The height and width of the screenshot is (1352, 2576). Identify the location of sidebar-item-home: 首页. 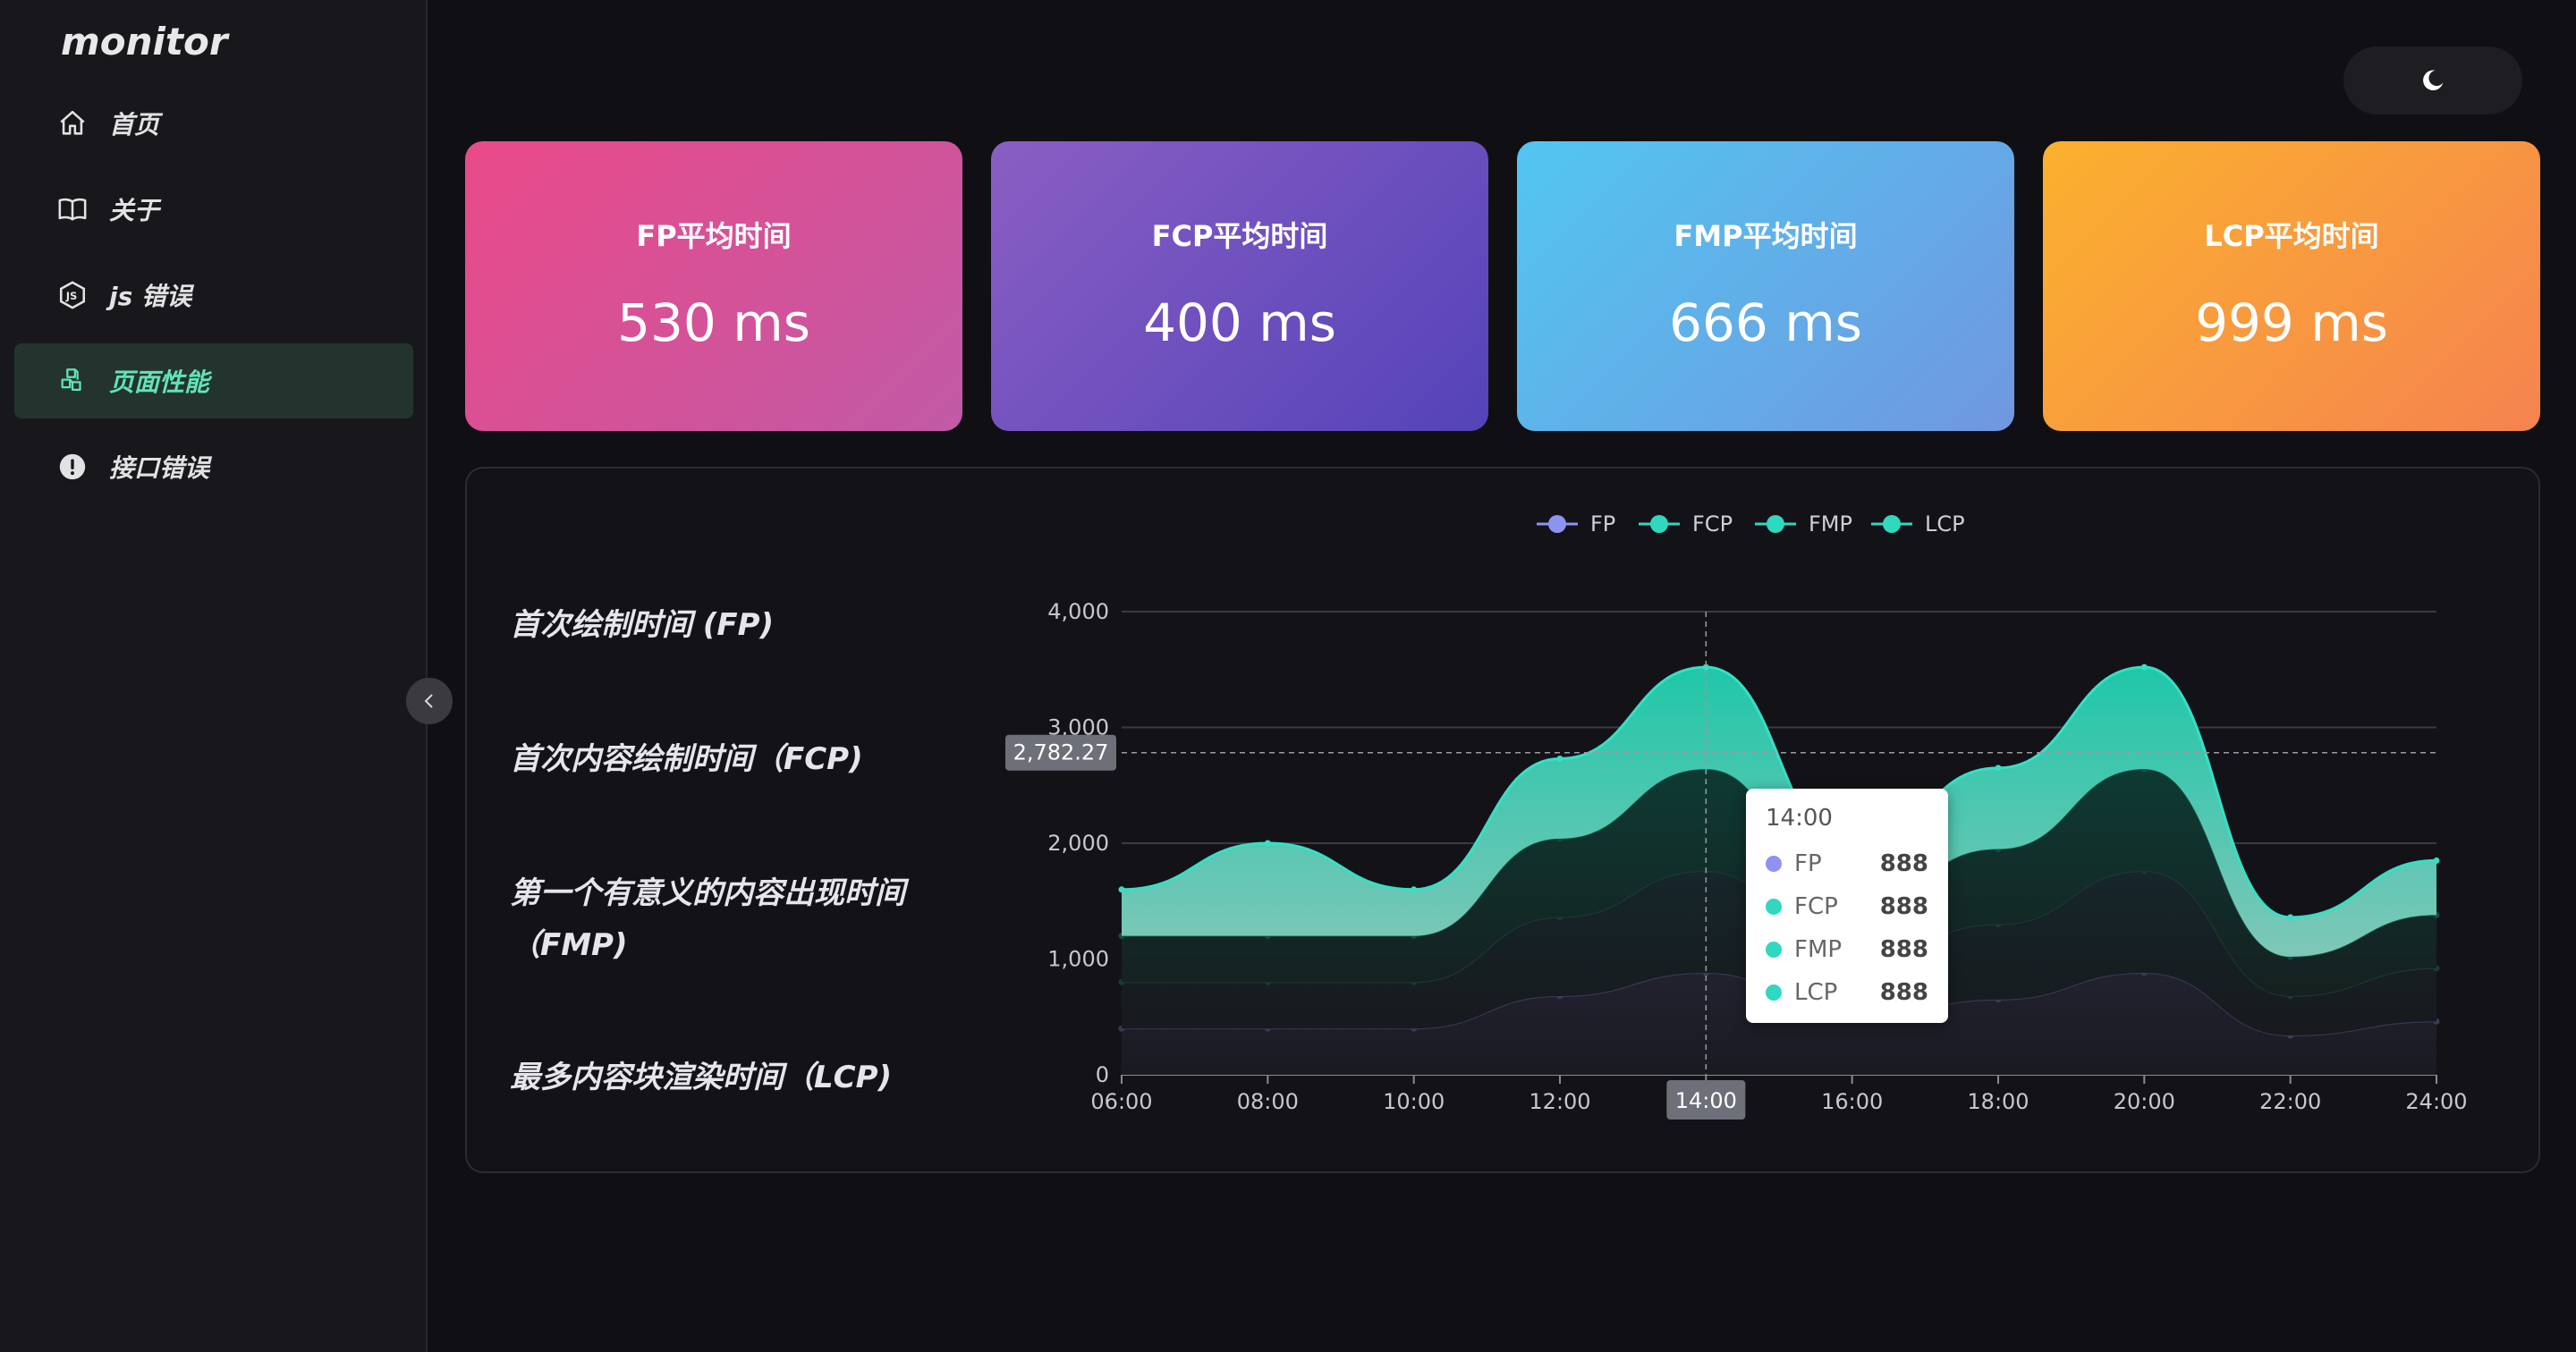
(213, 123).